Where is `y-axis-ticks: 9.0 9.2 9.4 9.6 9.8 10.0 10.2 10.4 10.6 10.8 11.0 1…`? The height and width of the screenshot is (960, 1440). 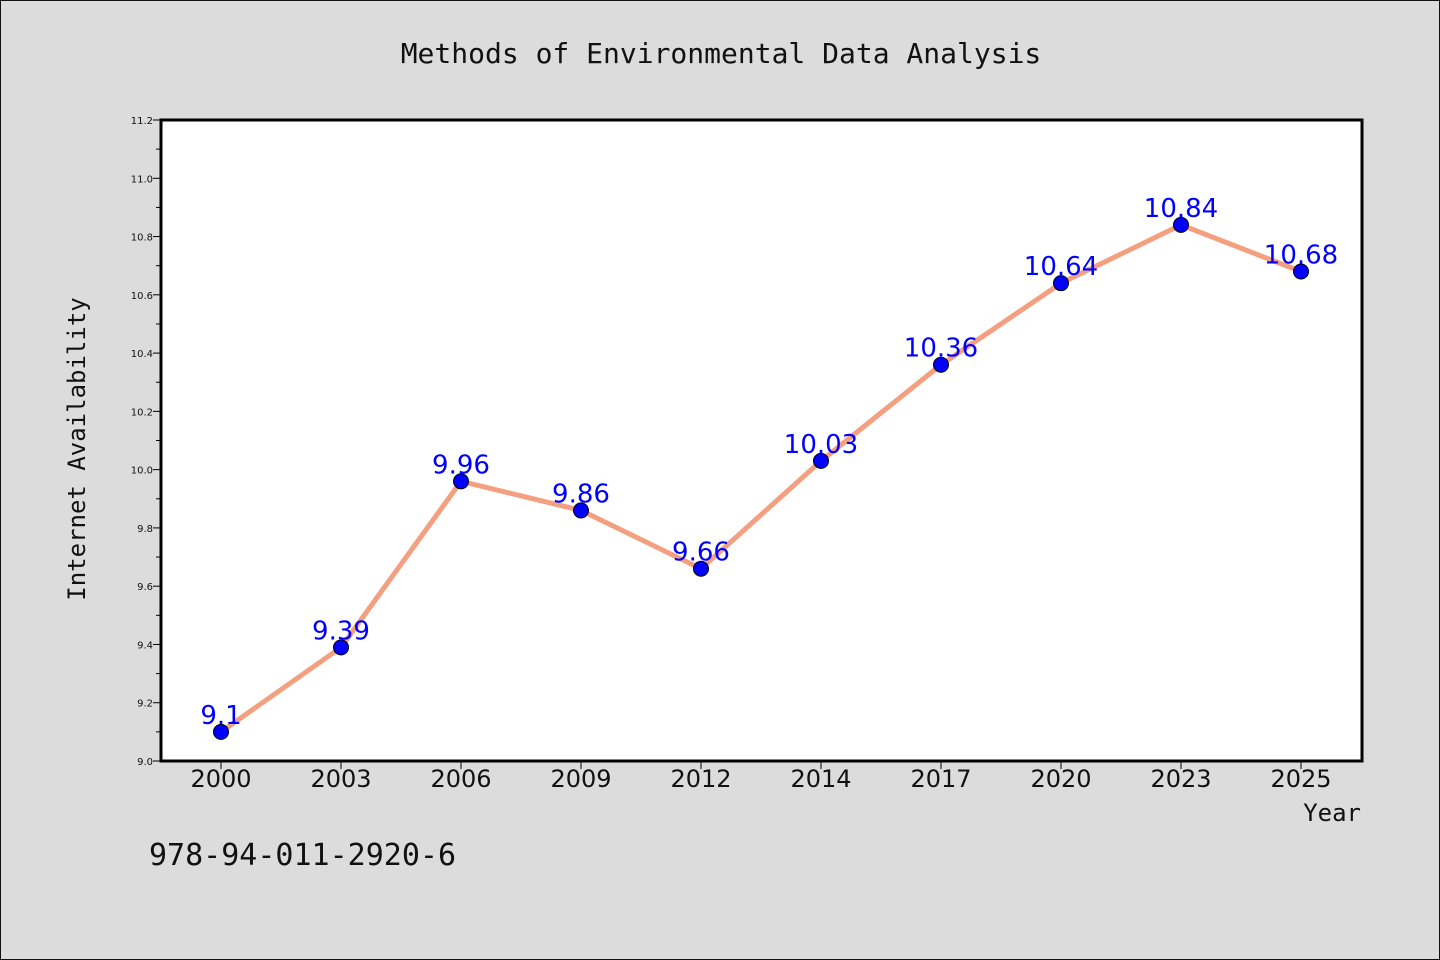
y-axis-ticks: 9.0 9.2 9.4 9.6 9.8 10.0 10.2 10.4 10.6 10.8 11.0 1… is located at coordinates (146, 442).